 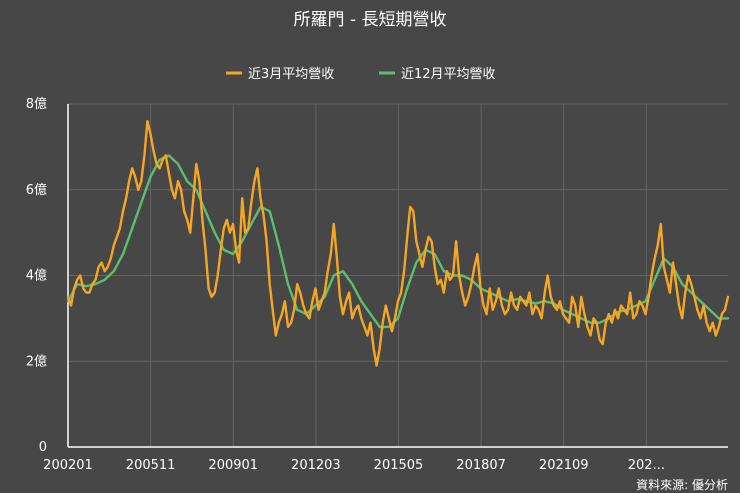 I want to click on x-tick-label: 200901, so click(x=233, y=465).